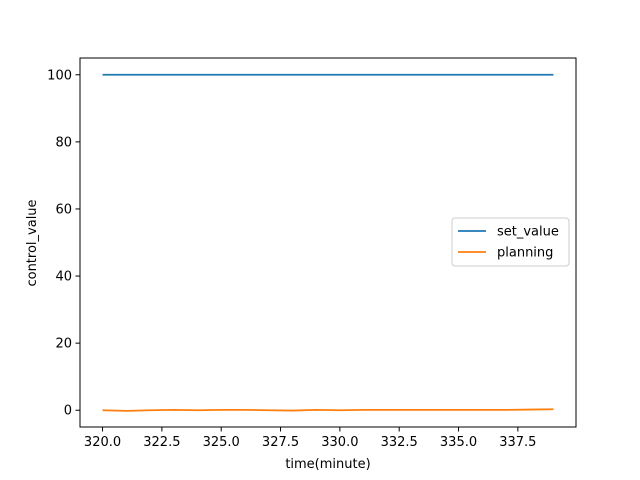 The image size is (640, 480). I want to click on y-axis: 0 20 40 60 80 100, so click(63, 243).